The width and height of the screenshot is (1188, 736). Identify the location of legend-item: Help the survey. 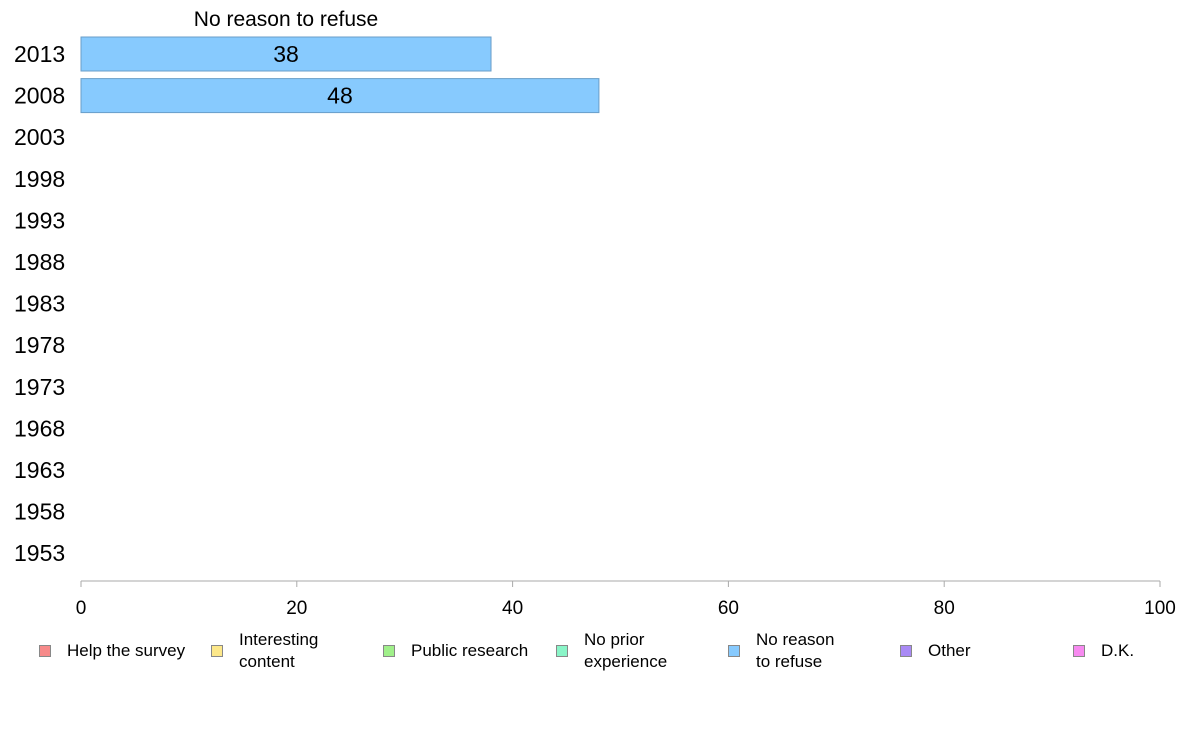
(112, 651).